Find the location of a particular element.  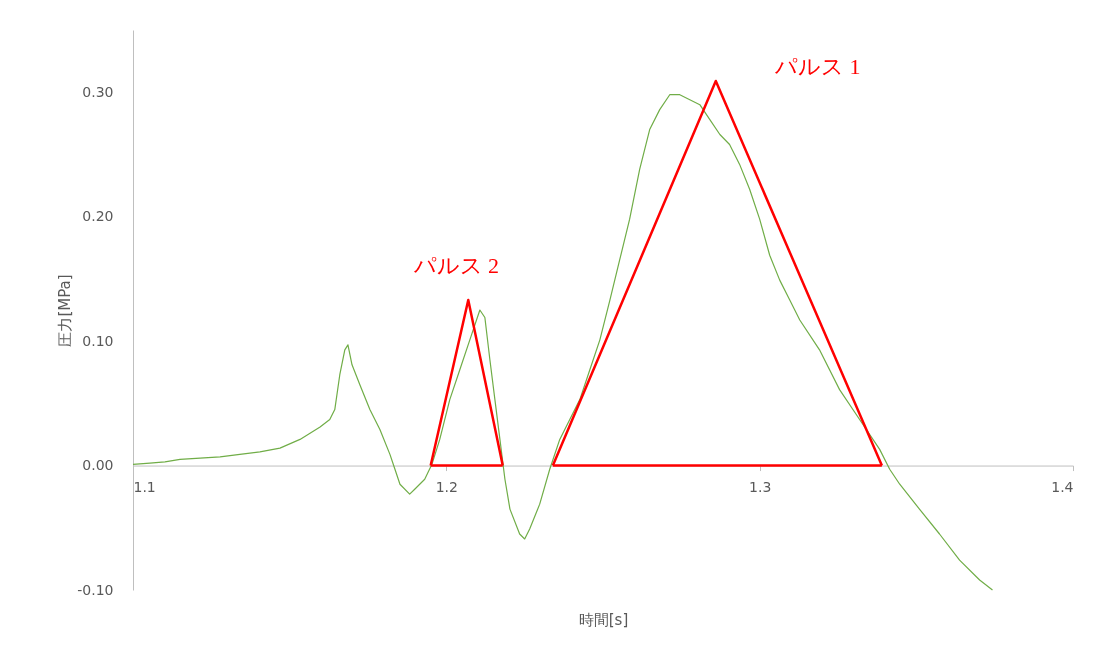

text: パルス 1 is located at coordinates (817, 67).